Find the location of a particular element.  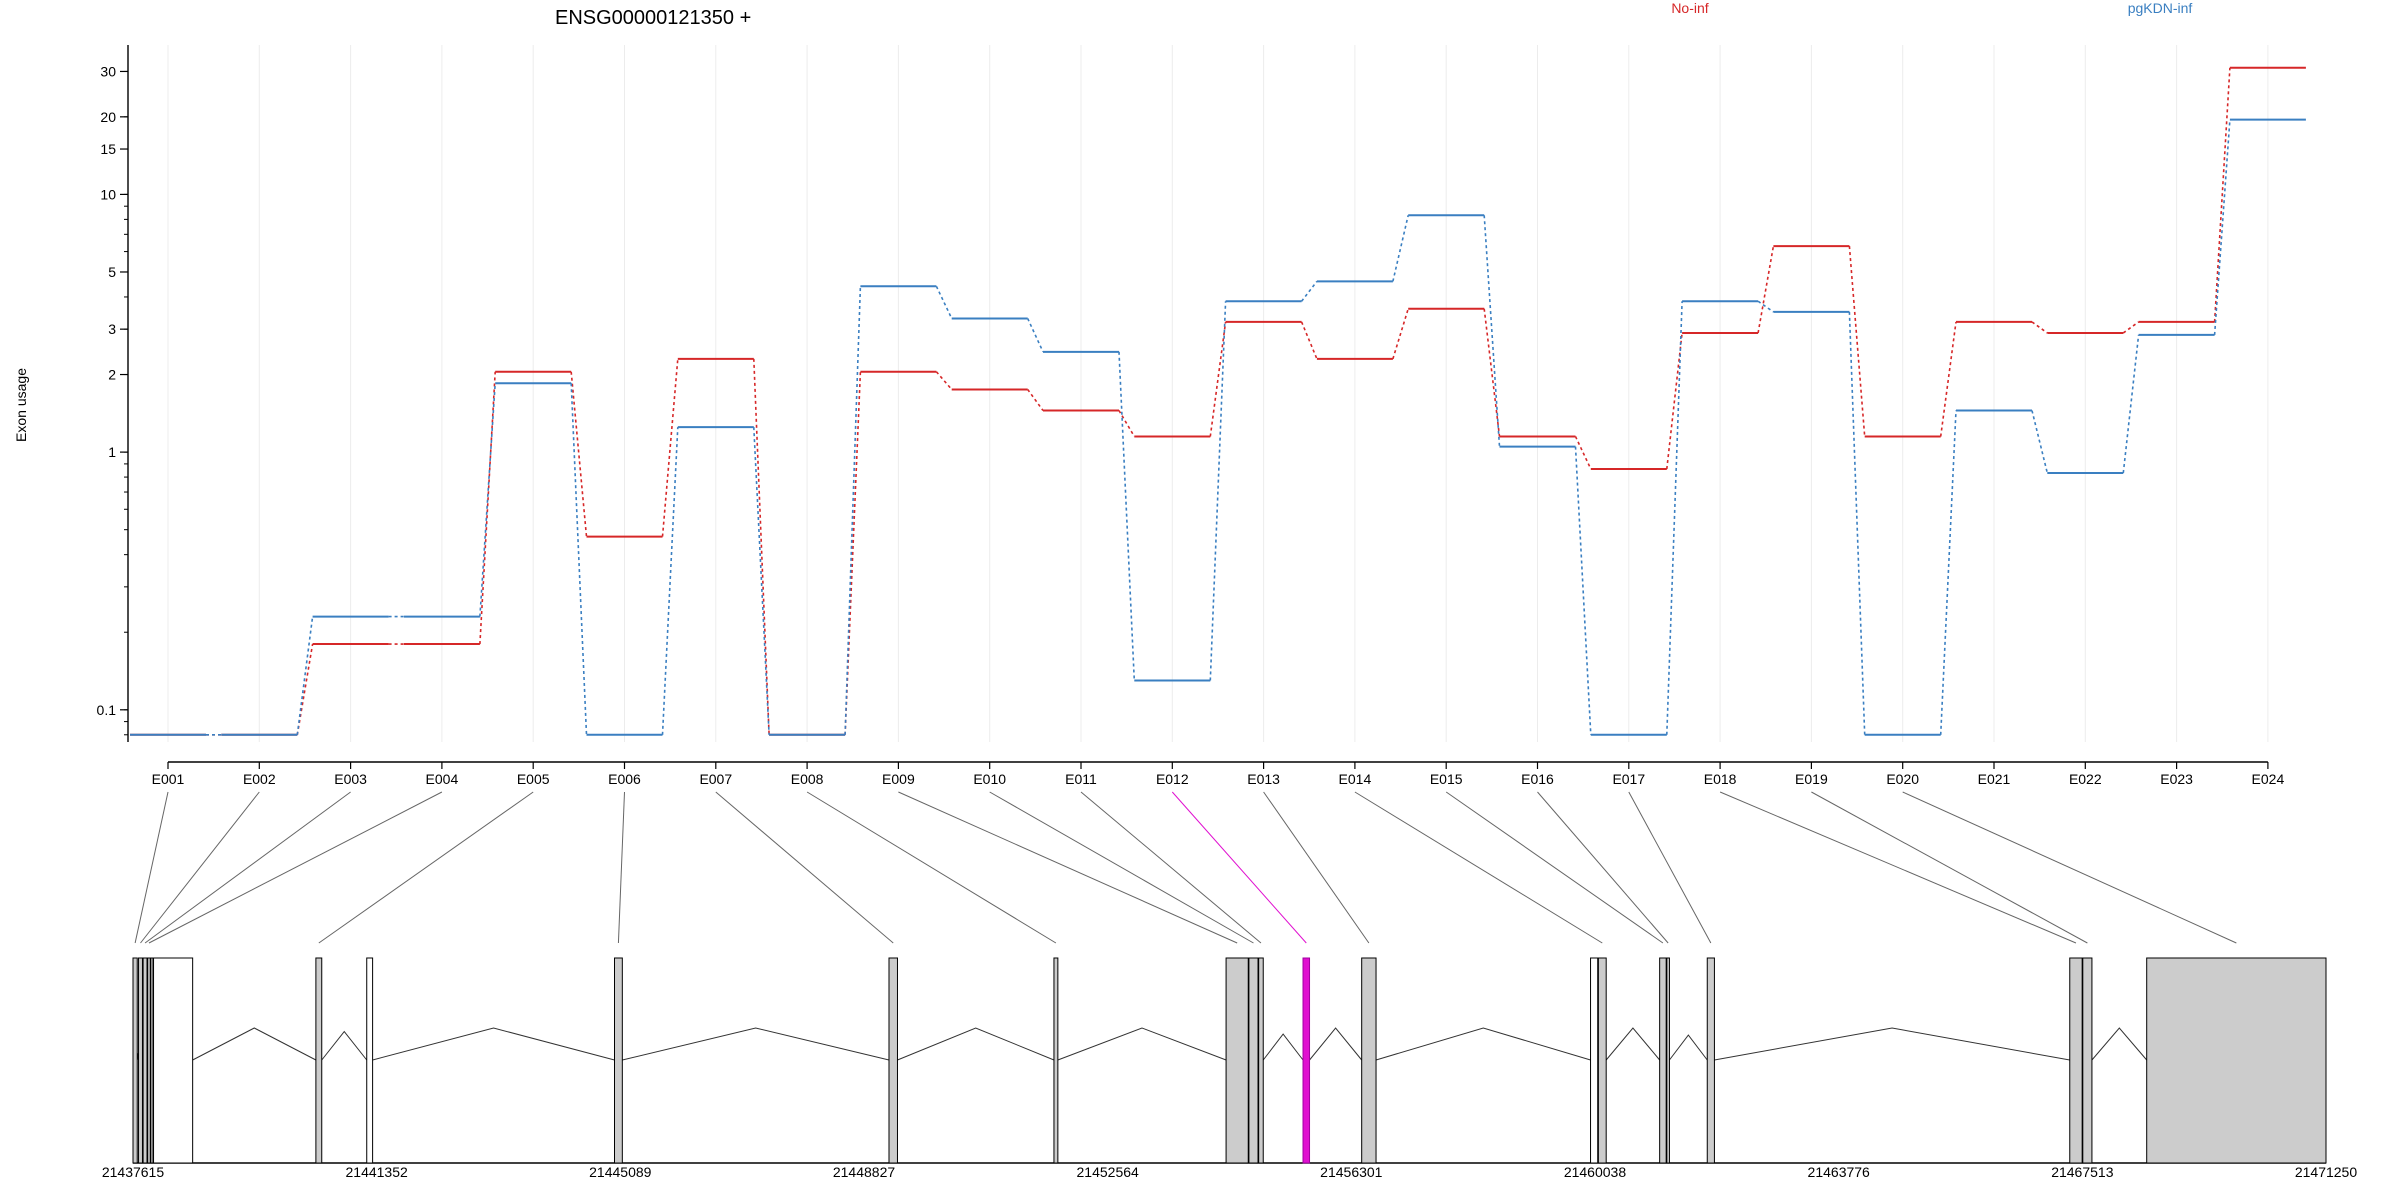

genomic-tick-label: 21437615 is located at coordinates (133, 1172).